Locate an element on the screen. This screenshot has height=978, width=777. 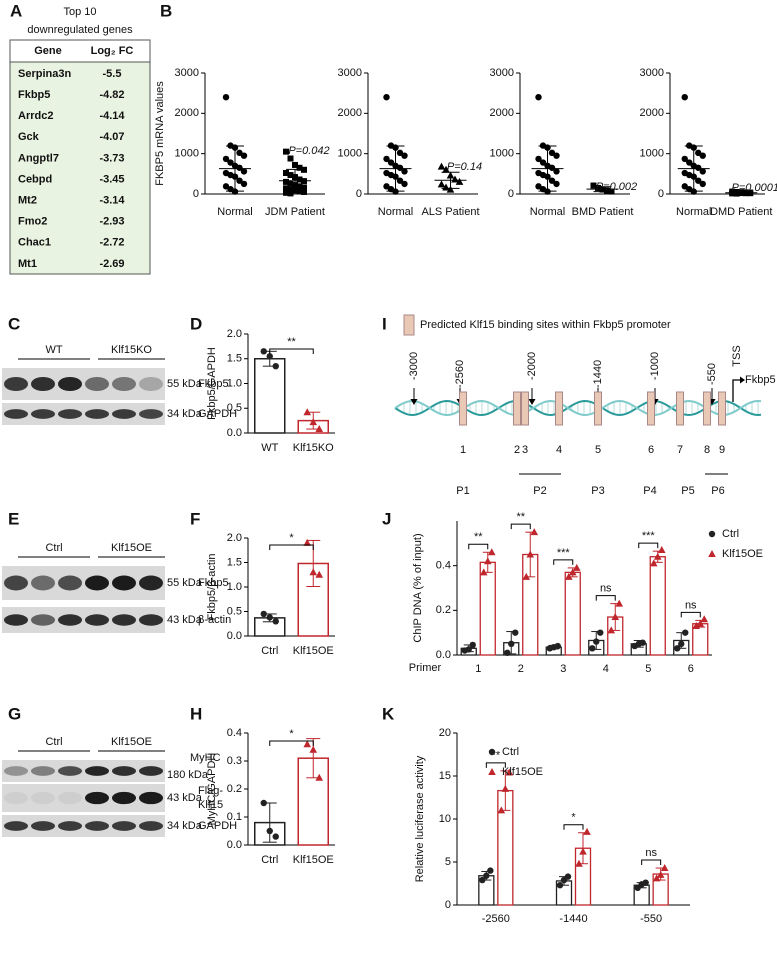
y-tick-label: 0.4 is located at coordinates (234, 733).